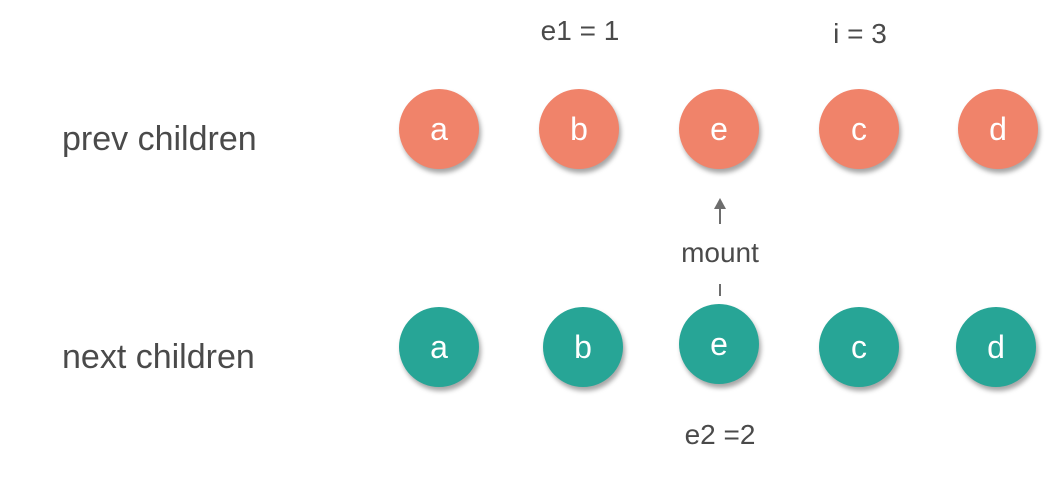 The width and height of the screenshot is (1053, 477). What do you see at coordinates (583, 347) in the screenshot?
I see `next-node-b: b` at bounding box center [583, 347].